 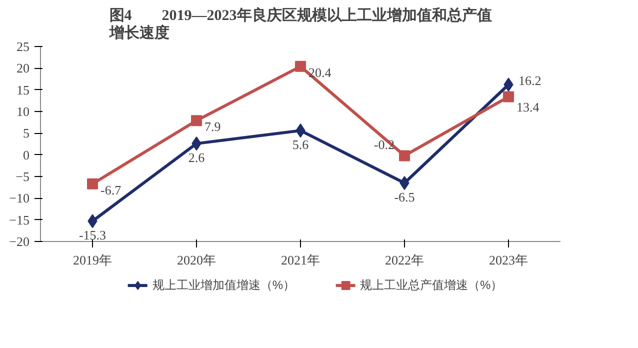 I want to click on y-tick-label: 15, so click(x=23, y=90).